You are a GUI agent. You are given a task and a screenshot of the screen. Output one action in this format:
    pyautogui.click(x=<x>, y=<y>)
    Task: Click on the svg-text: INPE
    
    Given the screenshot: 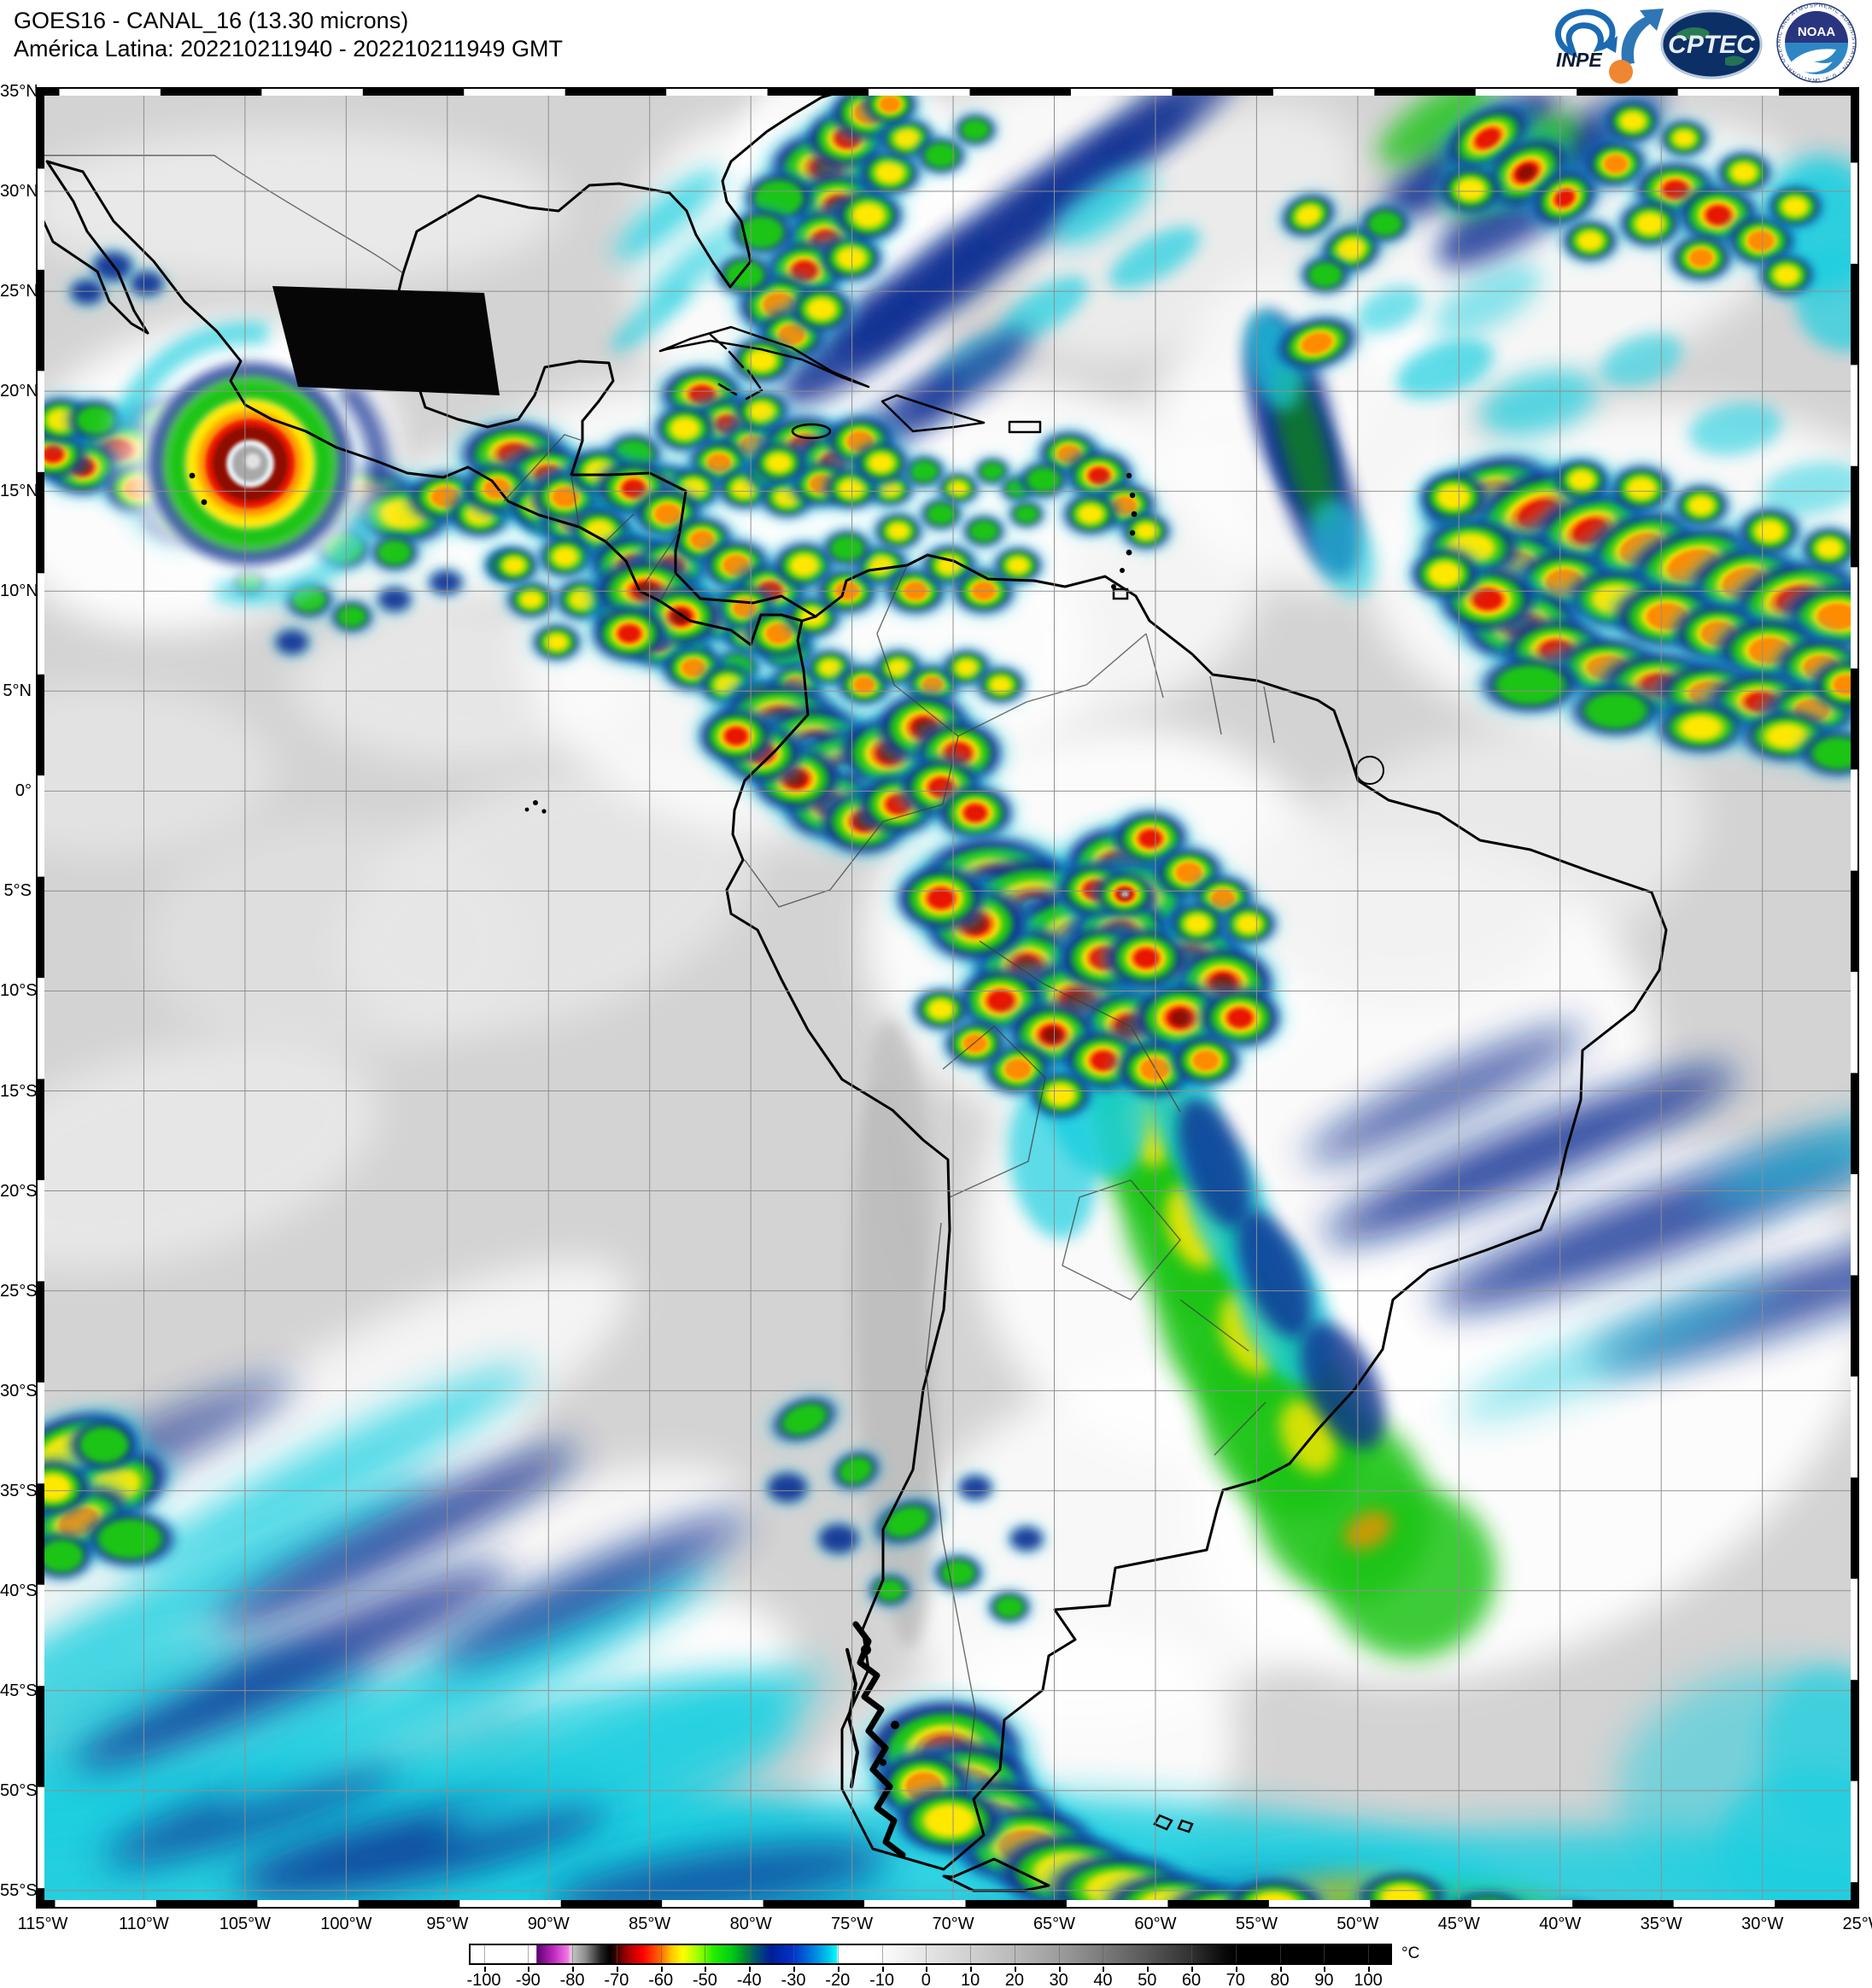 What is the action you would take?
    pyautogui.click(x=1579, y=60)
    